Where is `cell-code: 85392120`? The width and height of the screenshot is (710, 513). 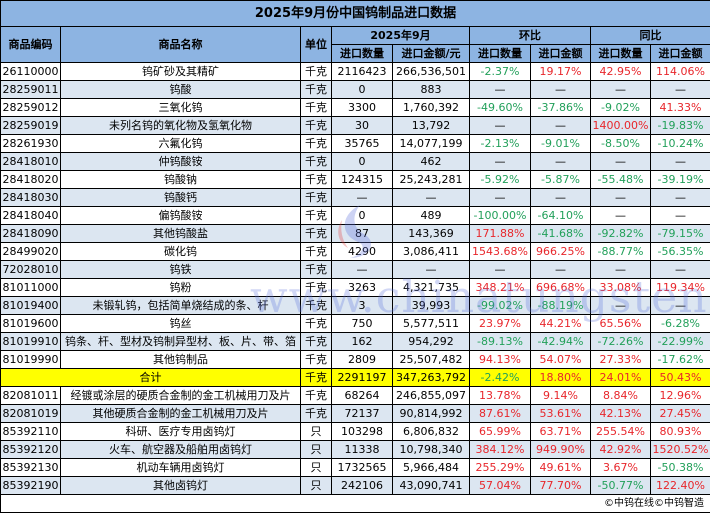
cell-code: 85392120 is located at coordinates (30, 449).